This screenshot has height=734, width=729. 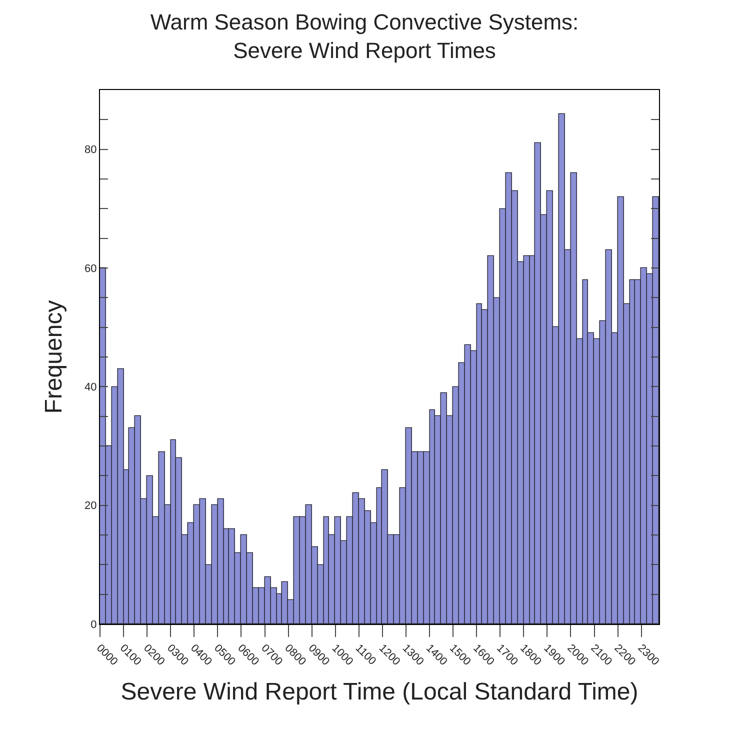 I want to click on chart-title: Warm Season Bowing Convective Systems: Severe Wind Report Times, so click(x=364, y=36).